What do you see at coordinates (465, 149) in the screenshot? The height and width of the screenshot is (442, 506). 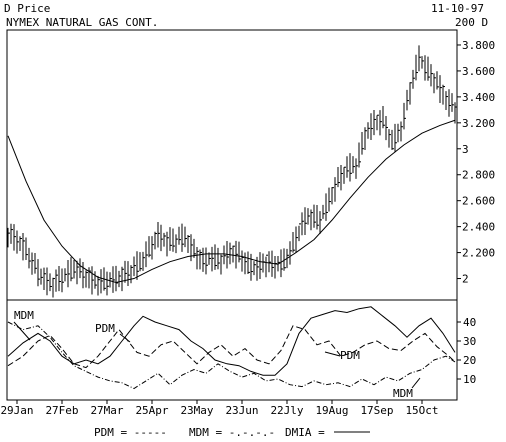 I see `price-axis-label: 3` at bounding box center [465, 149].